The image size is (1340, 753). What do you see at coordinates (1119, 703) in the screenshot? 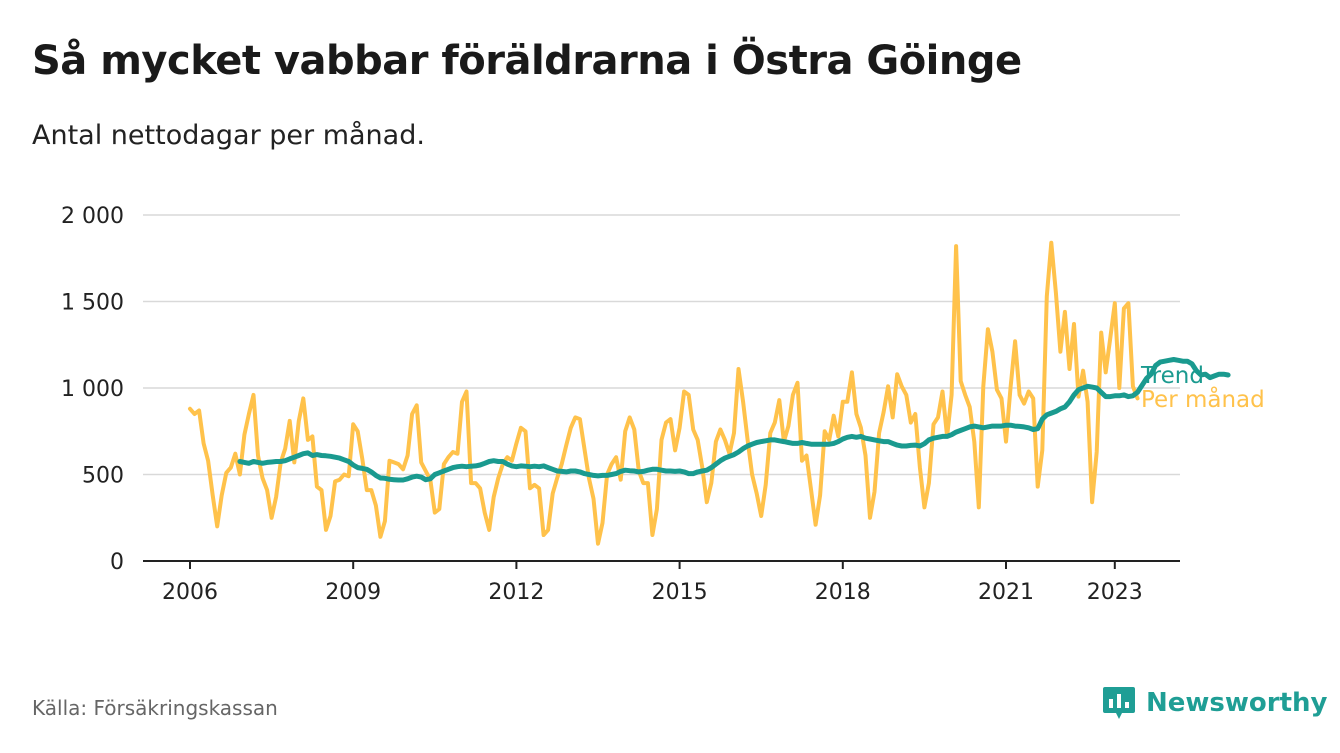
I see `newsworthy-logo-icon` at bounding box center [1119, 703].